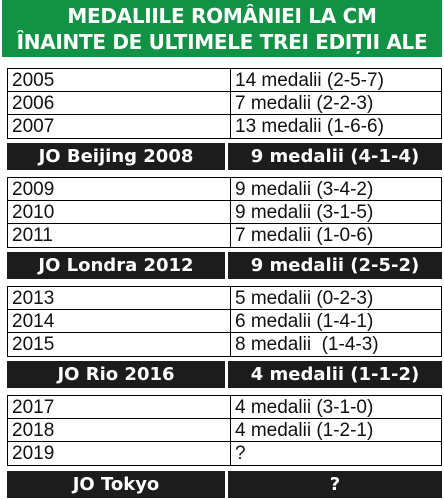 Image resolution: width=444 pixels, height=500 pixels. I want to click on medals-cell: 7 medalii (1-0-6), so click(304, 235).